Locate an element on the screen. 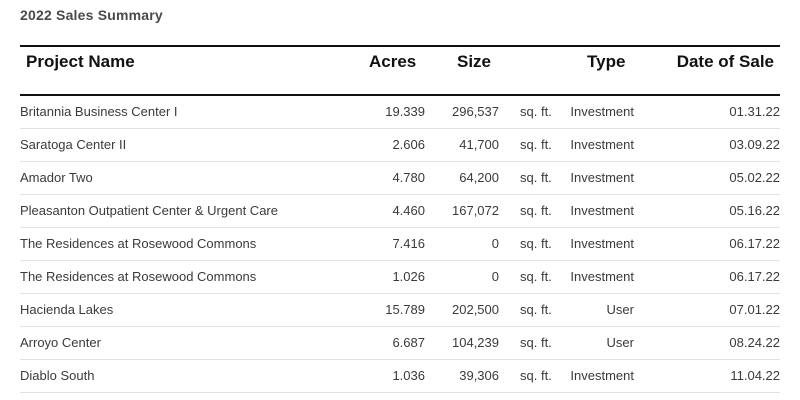 Image resolution: width=800 pixels, height=400 pixels. table-header-rule is located at coordinates (400, 95).